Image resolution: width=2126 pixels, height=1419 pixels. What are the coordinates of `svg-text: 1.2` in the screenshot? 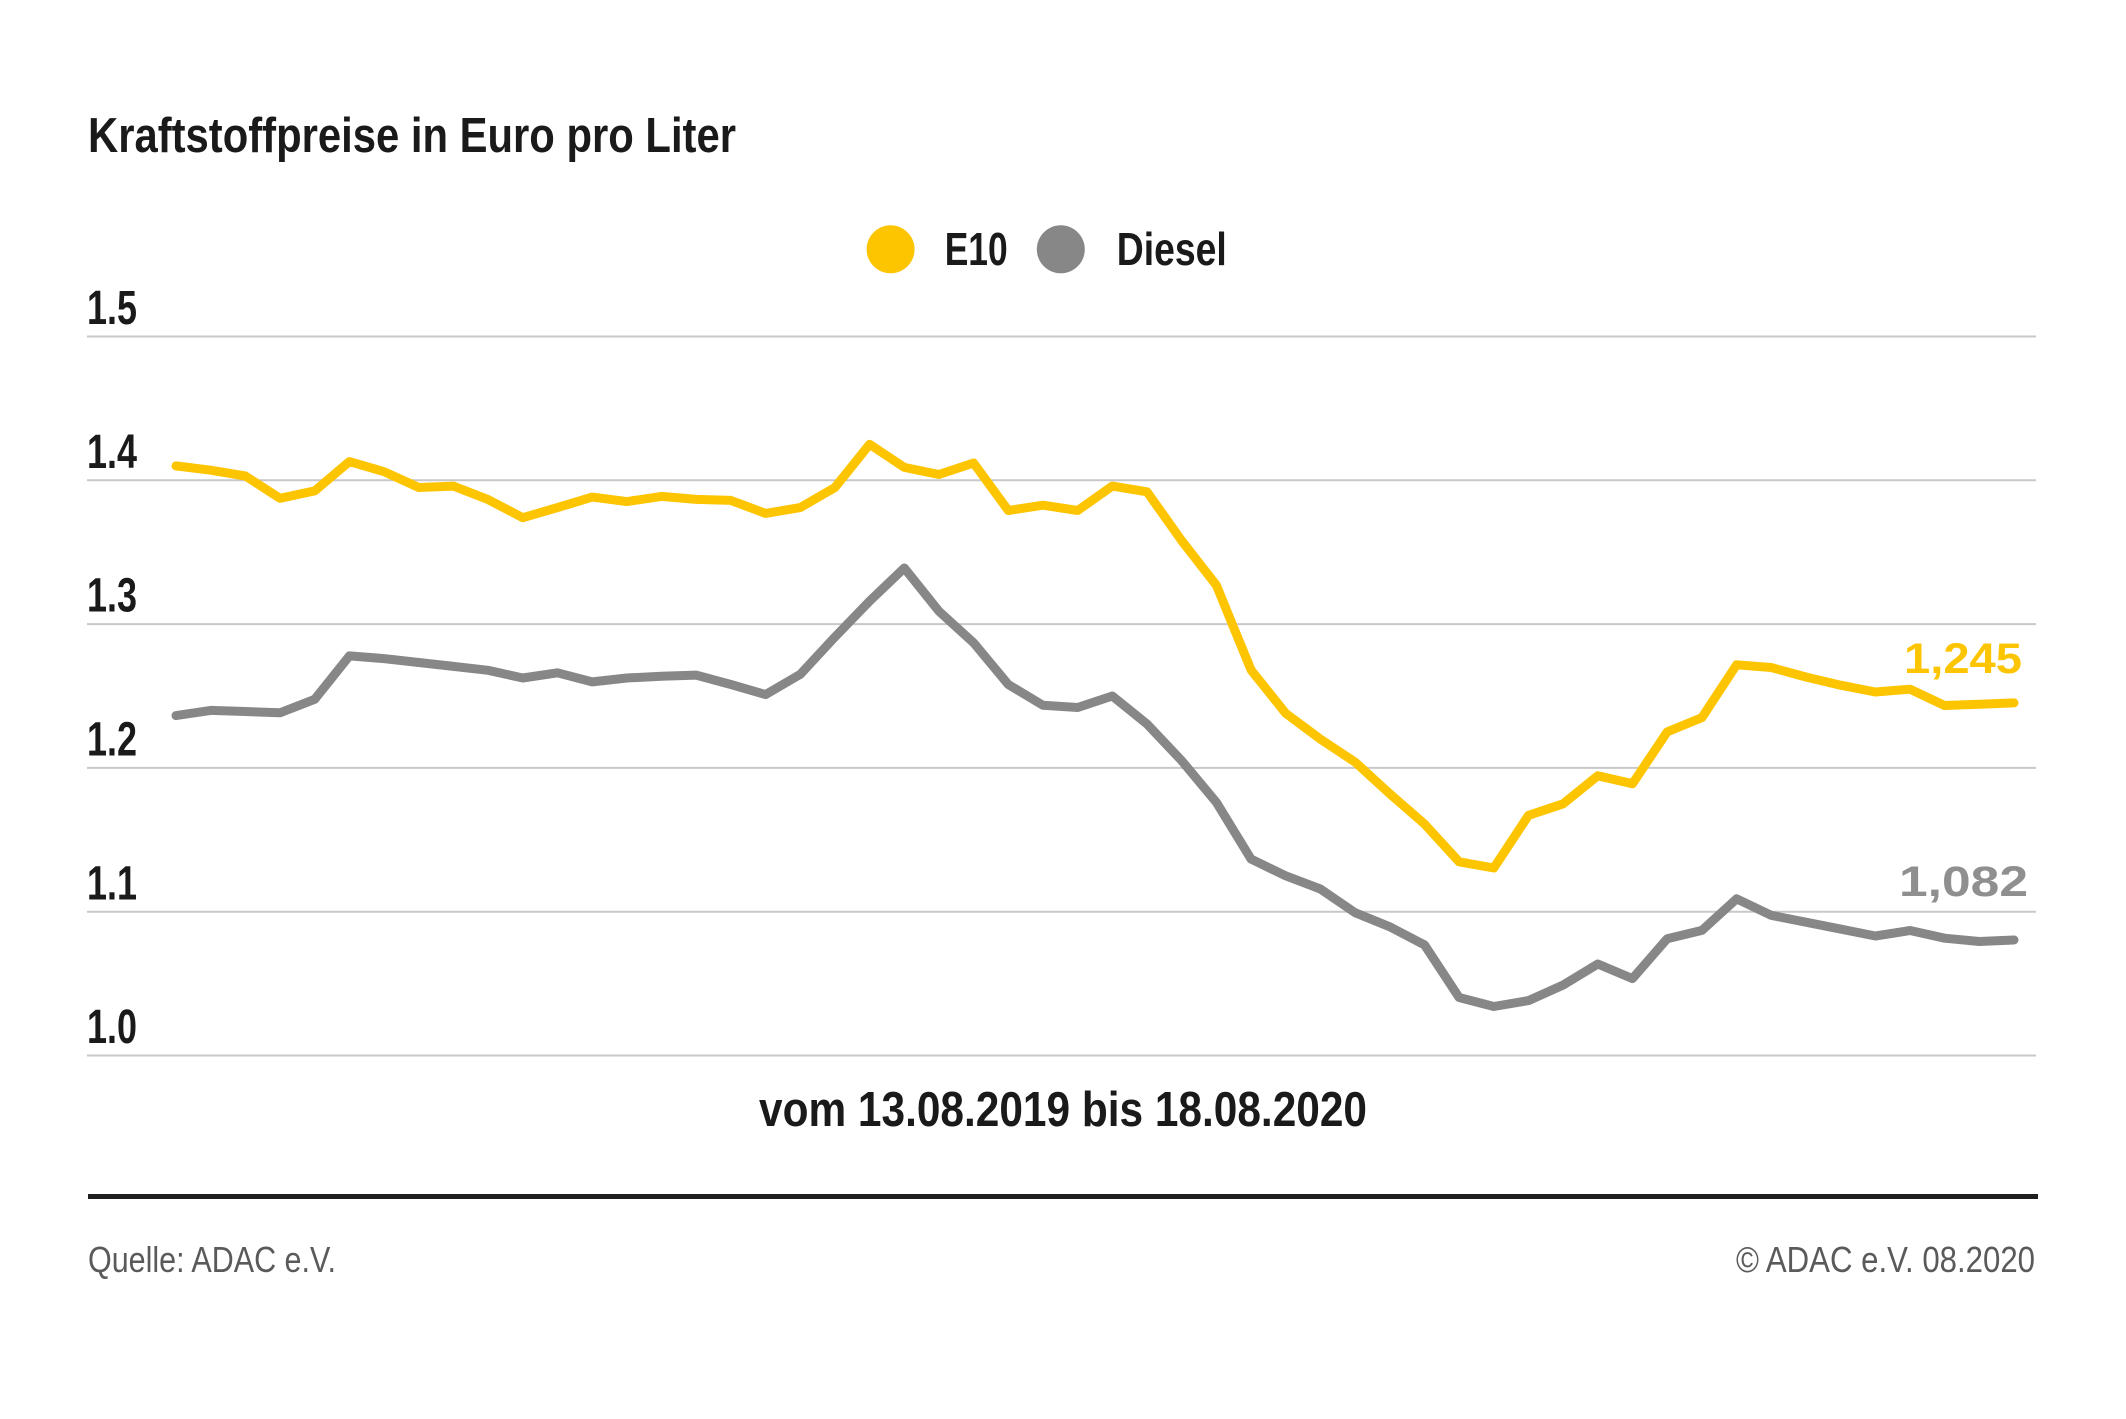 It's located at (112, 740).